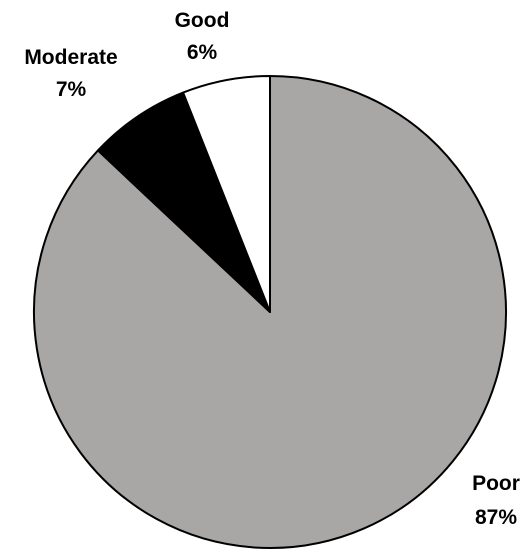  Describe the element at coordinates (496, 517) in the screenshot. I see `slice-value-poor: 87%` at that location.